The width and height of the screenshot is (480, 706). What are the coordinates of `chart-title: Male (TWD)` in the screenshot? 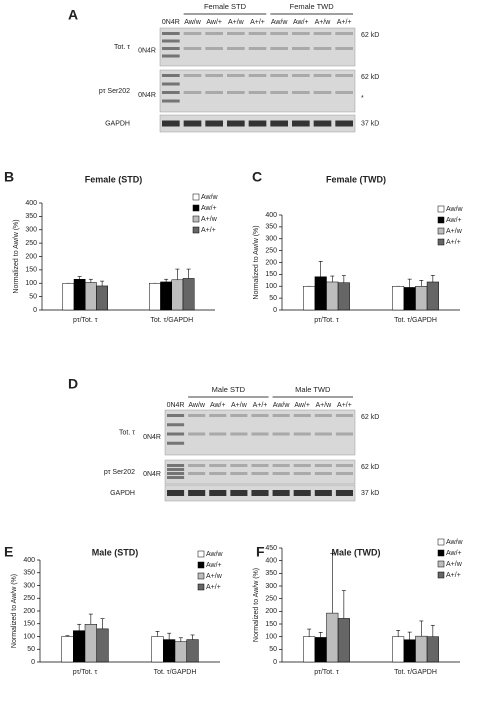 It's located at (356, 552).